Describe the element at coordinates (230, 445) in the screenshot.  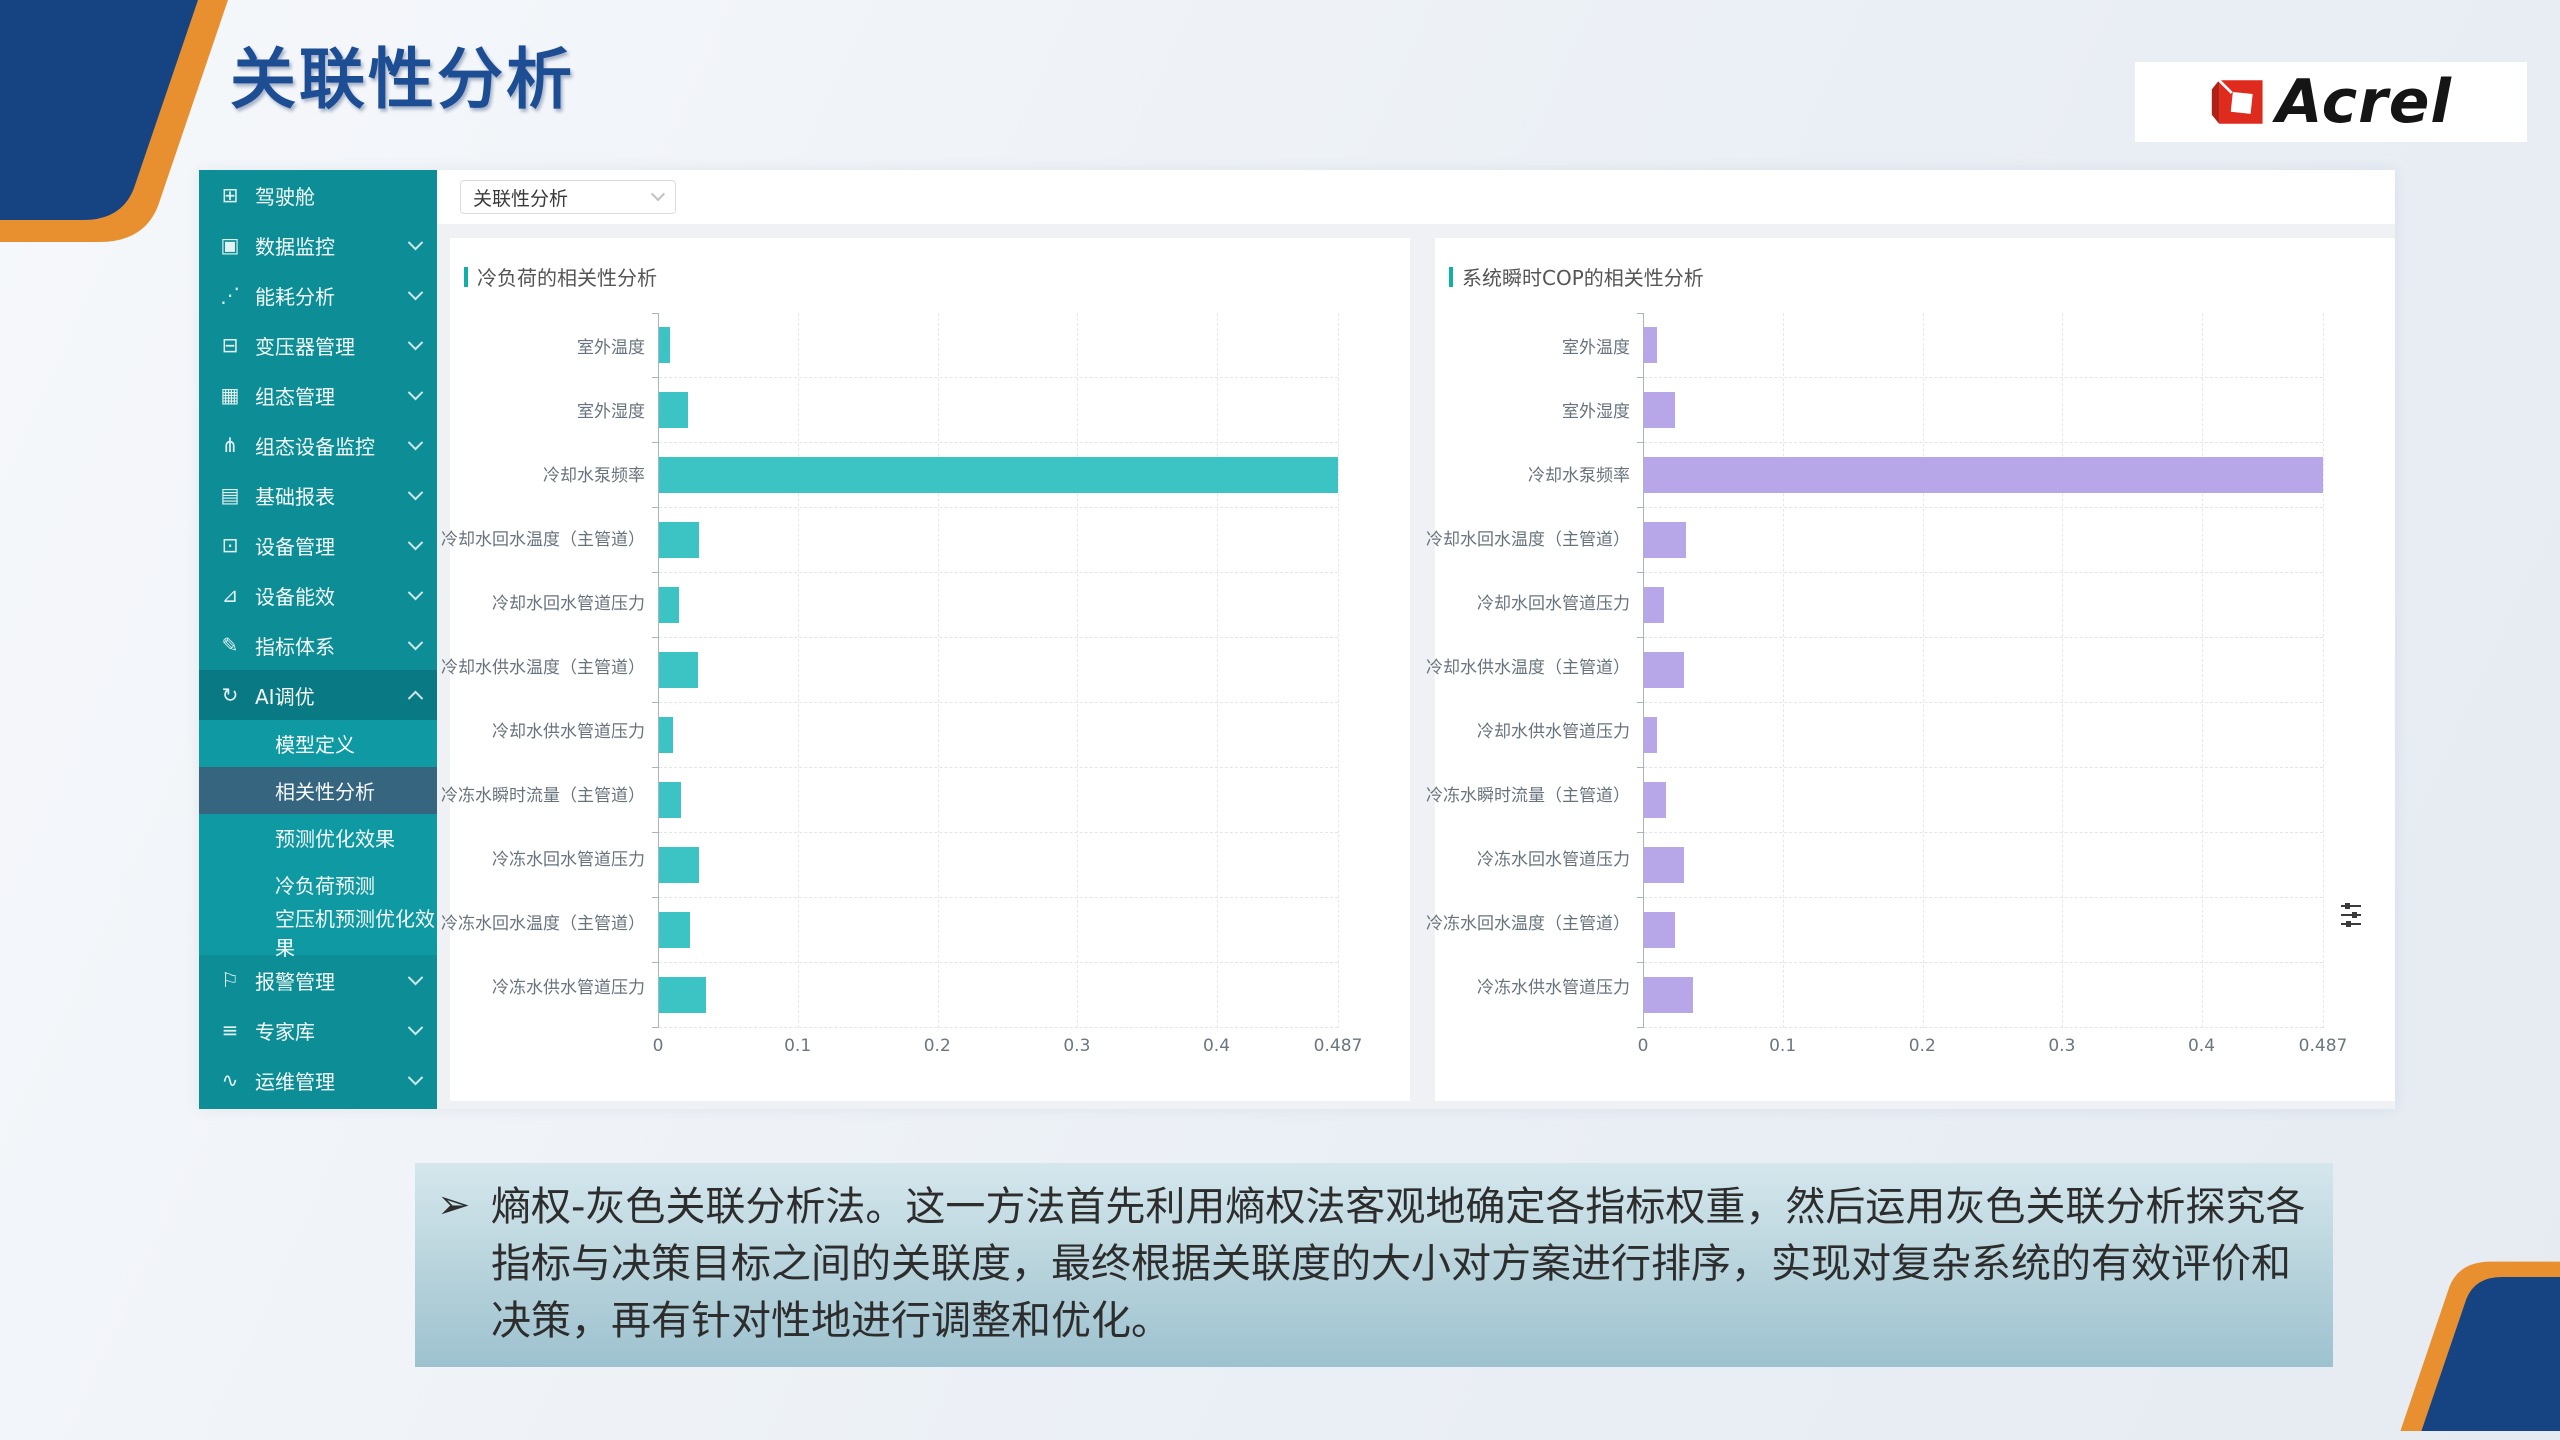
I see `device-topology-icon: ⋔` at that location.